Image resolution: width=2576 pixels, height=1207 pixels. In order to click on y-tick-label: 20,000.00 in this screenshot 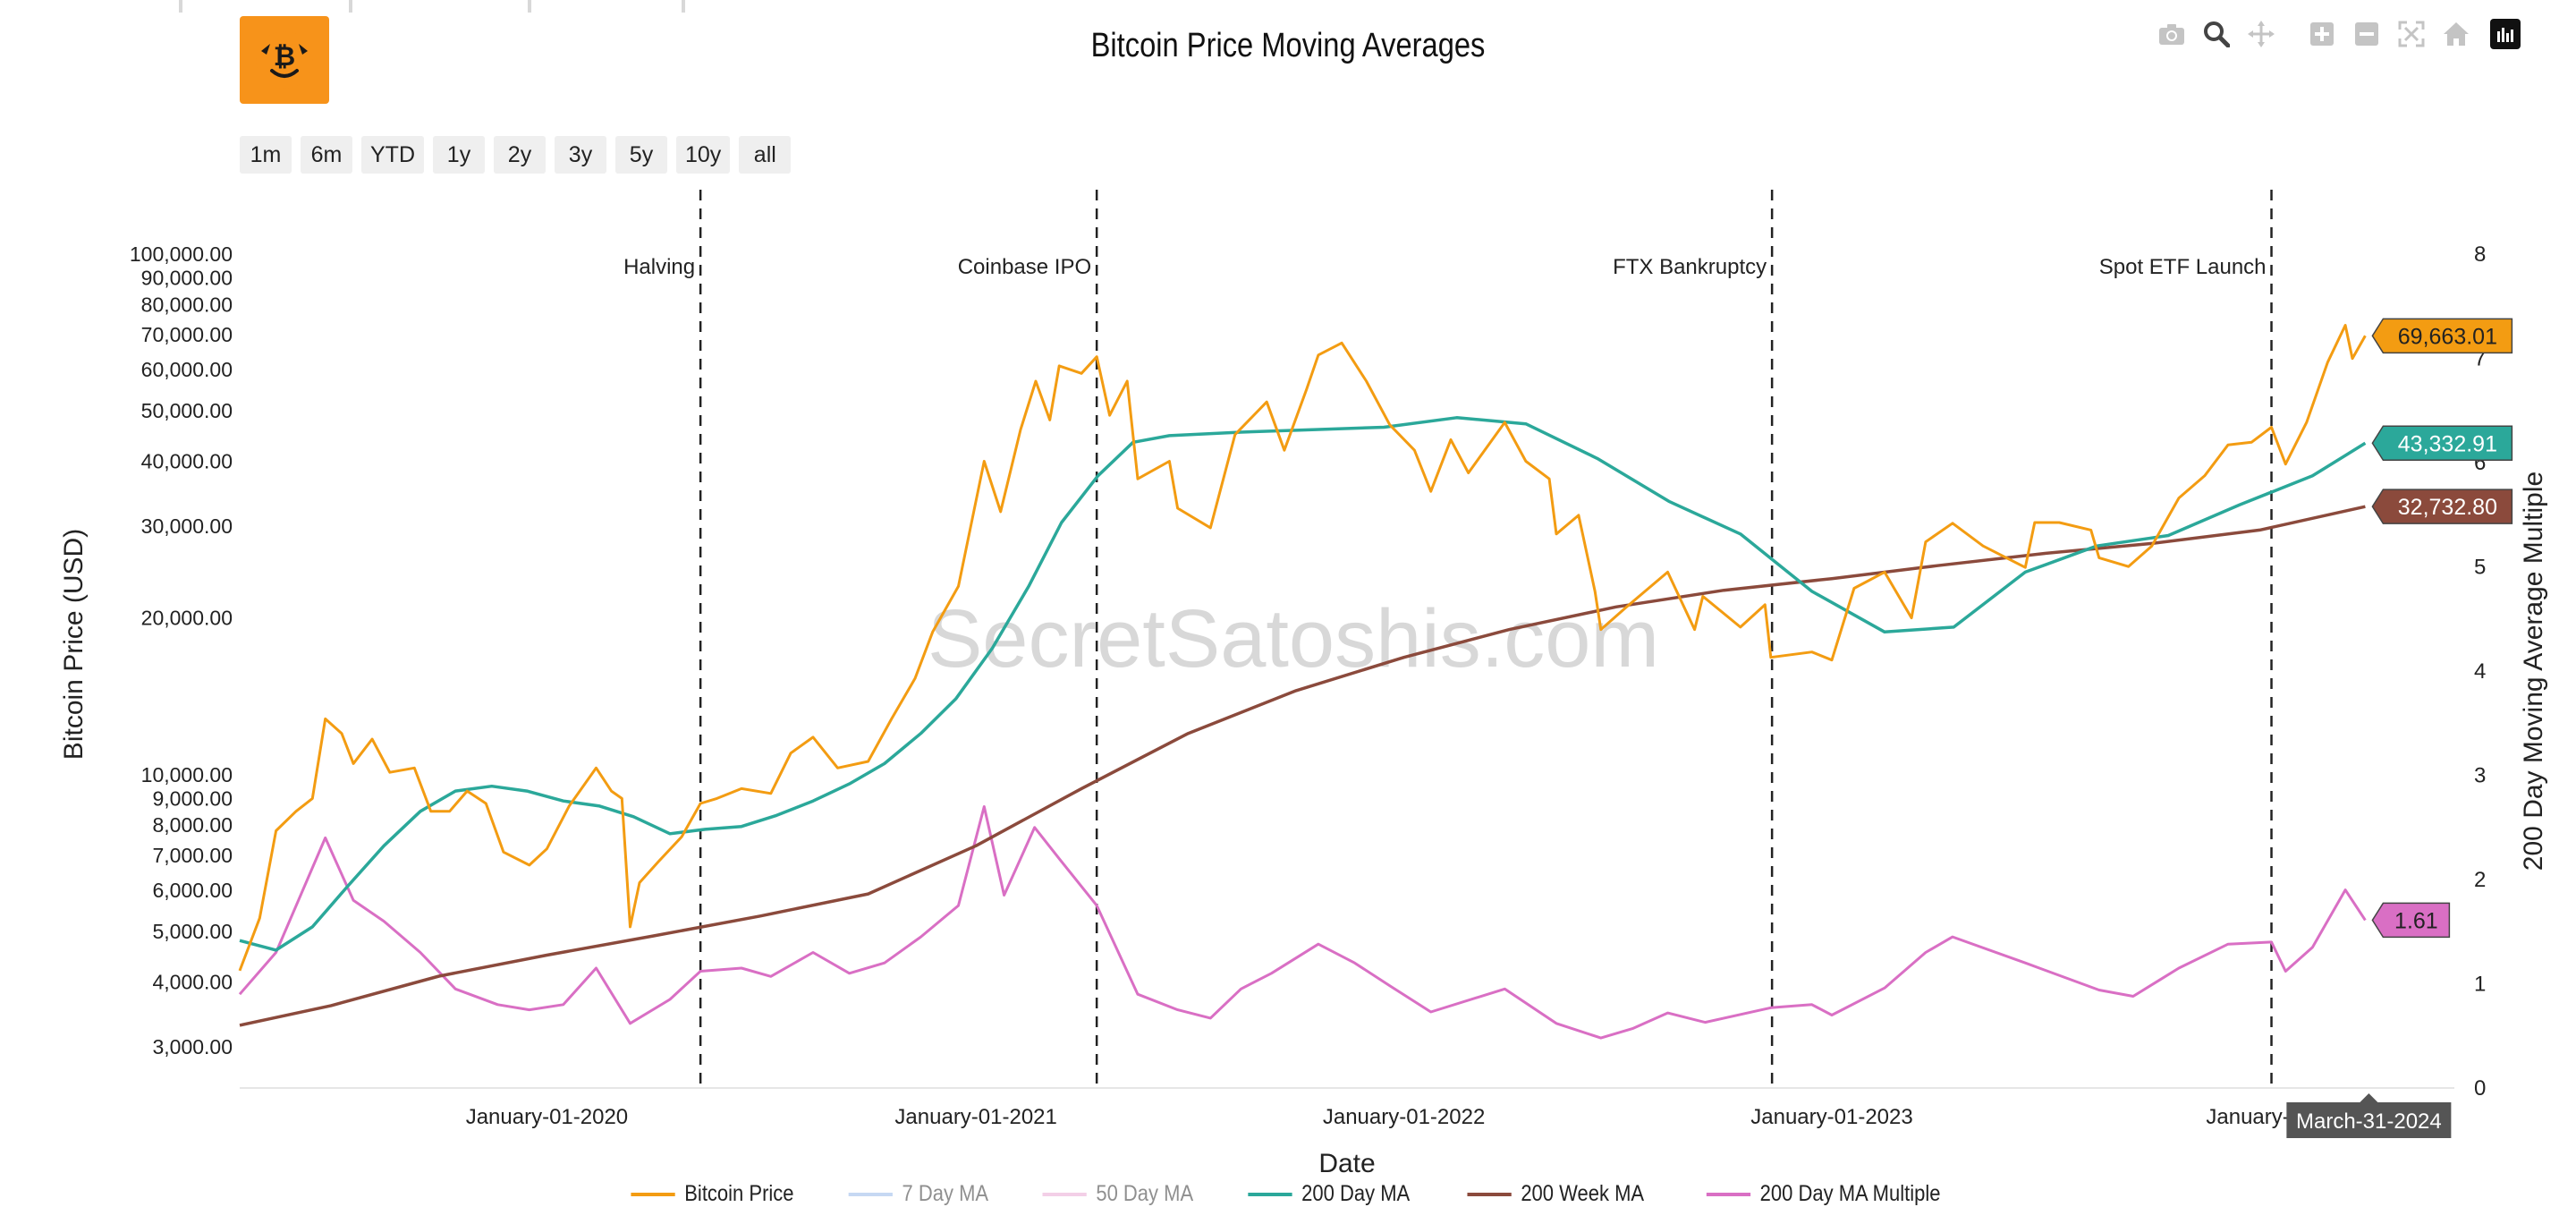, I will do `click(187, 618)`.